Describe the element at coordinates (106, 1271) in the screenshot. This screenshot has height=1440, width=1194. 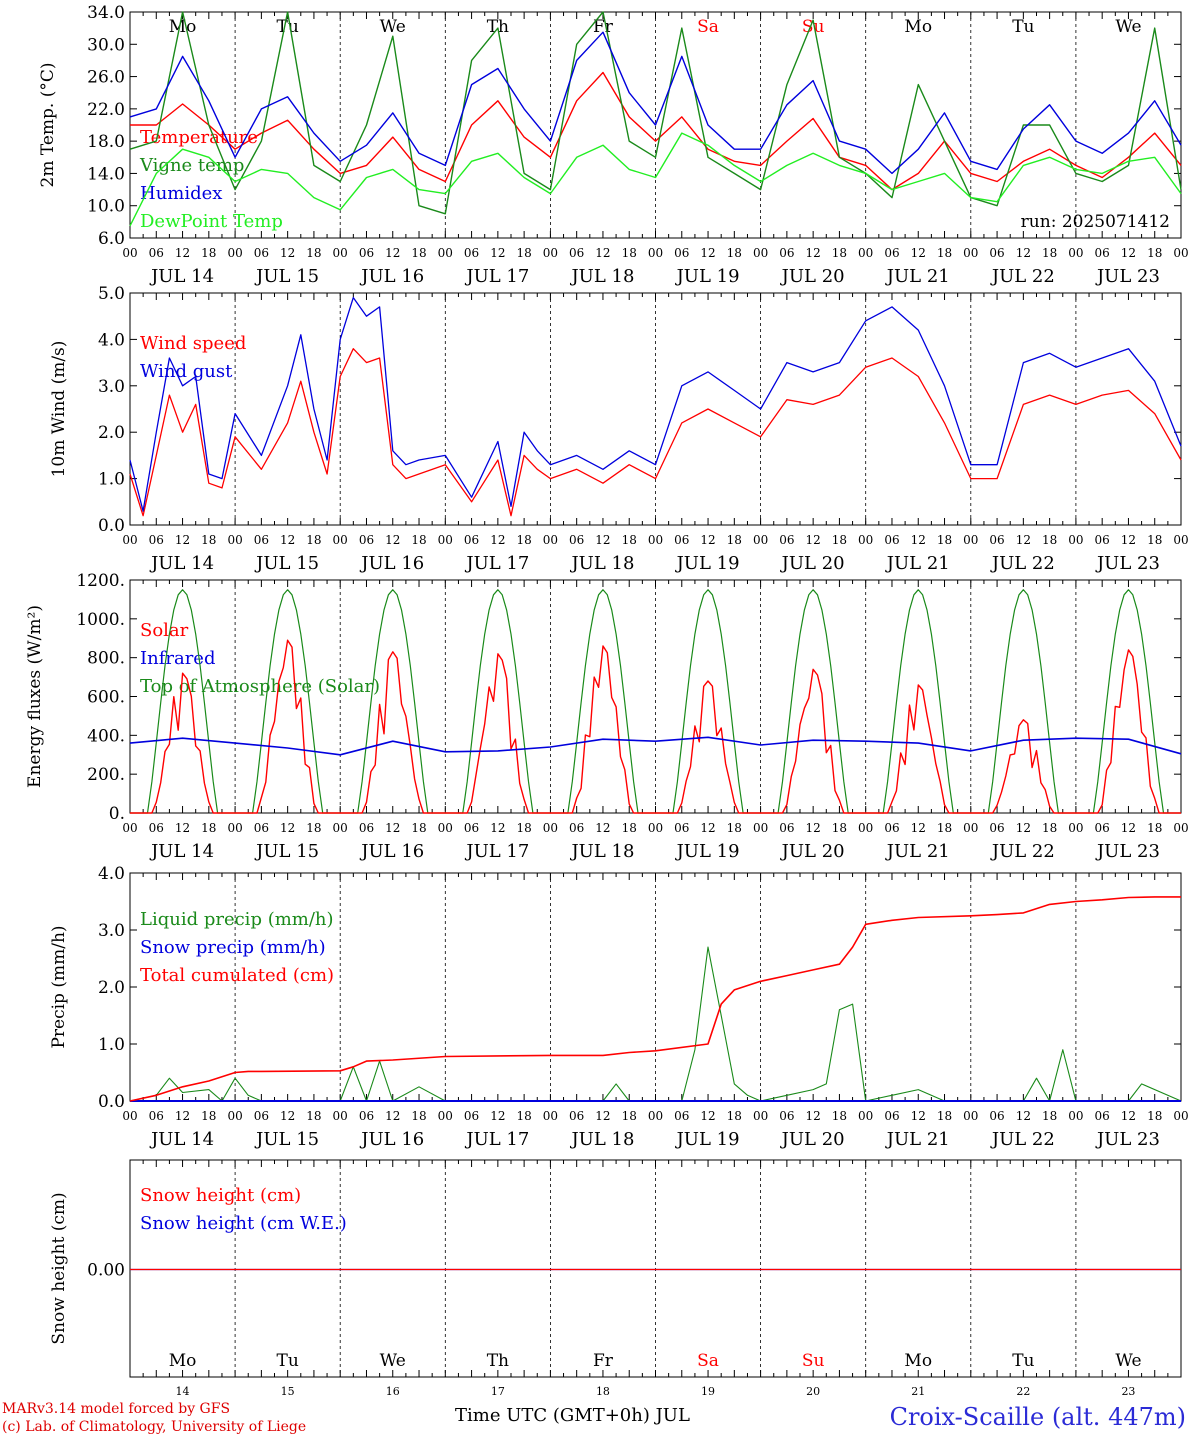
I see `y-tick-label: 0.00` at that location.